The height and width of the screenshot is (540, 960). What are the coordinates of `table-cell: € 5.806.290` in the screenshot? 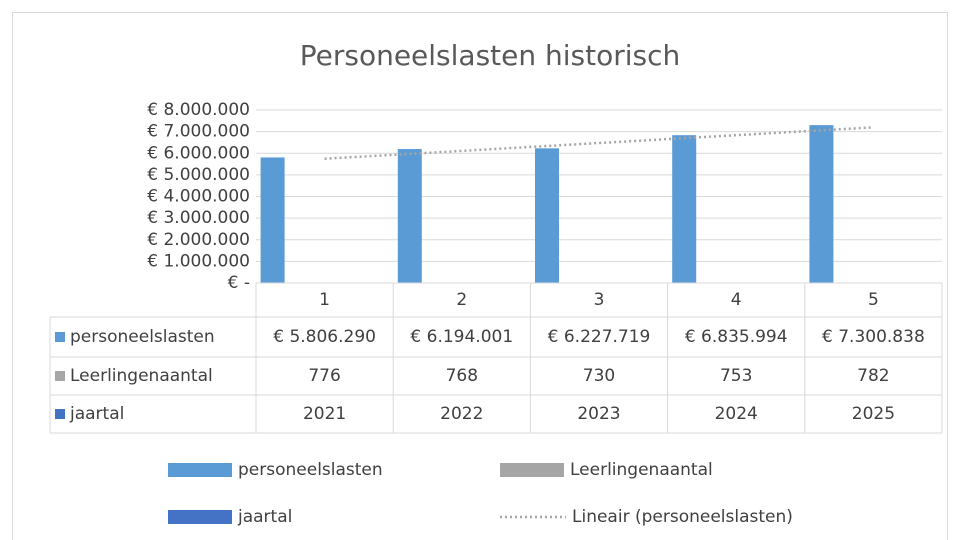 It's located at (324, 337).